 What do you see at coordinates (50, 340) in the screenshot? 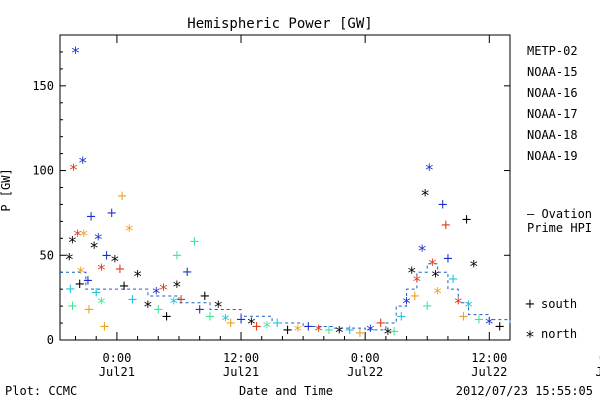
I see `y-tick-label: 0` at bounding box center [50, 340].